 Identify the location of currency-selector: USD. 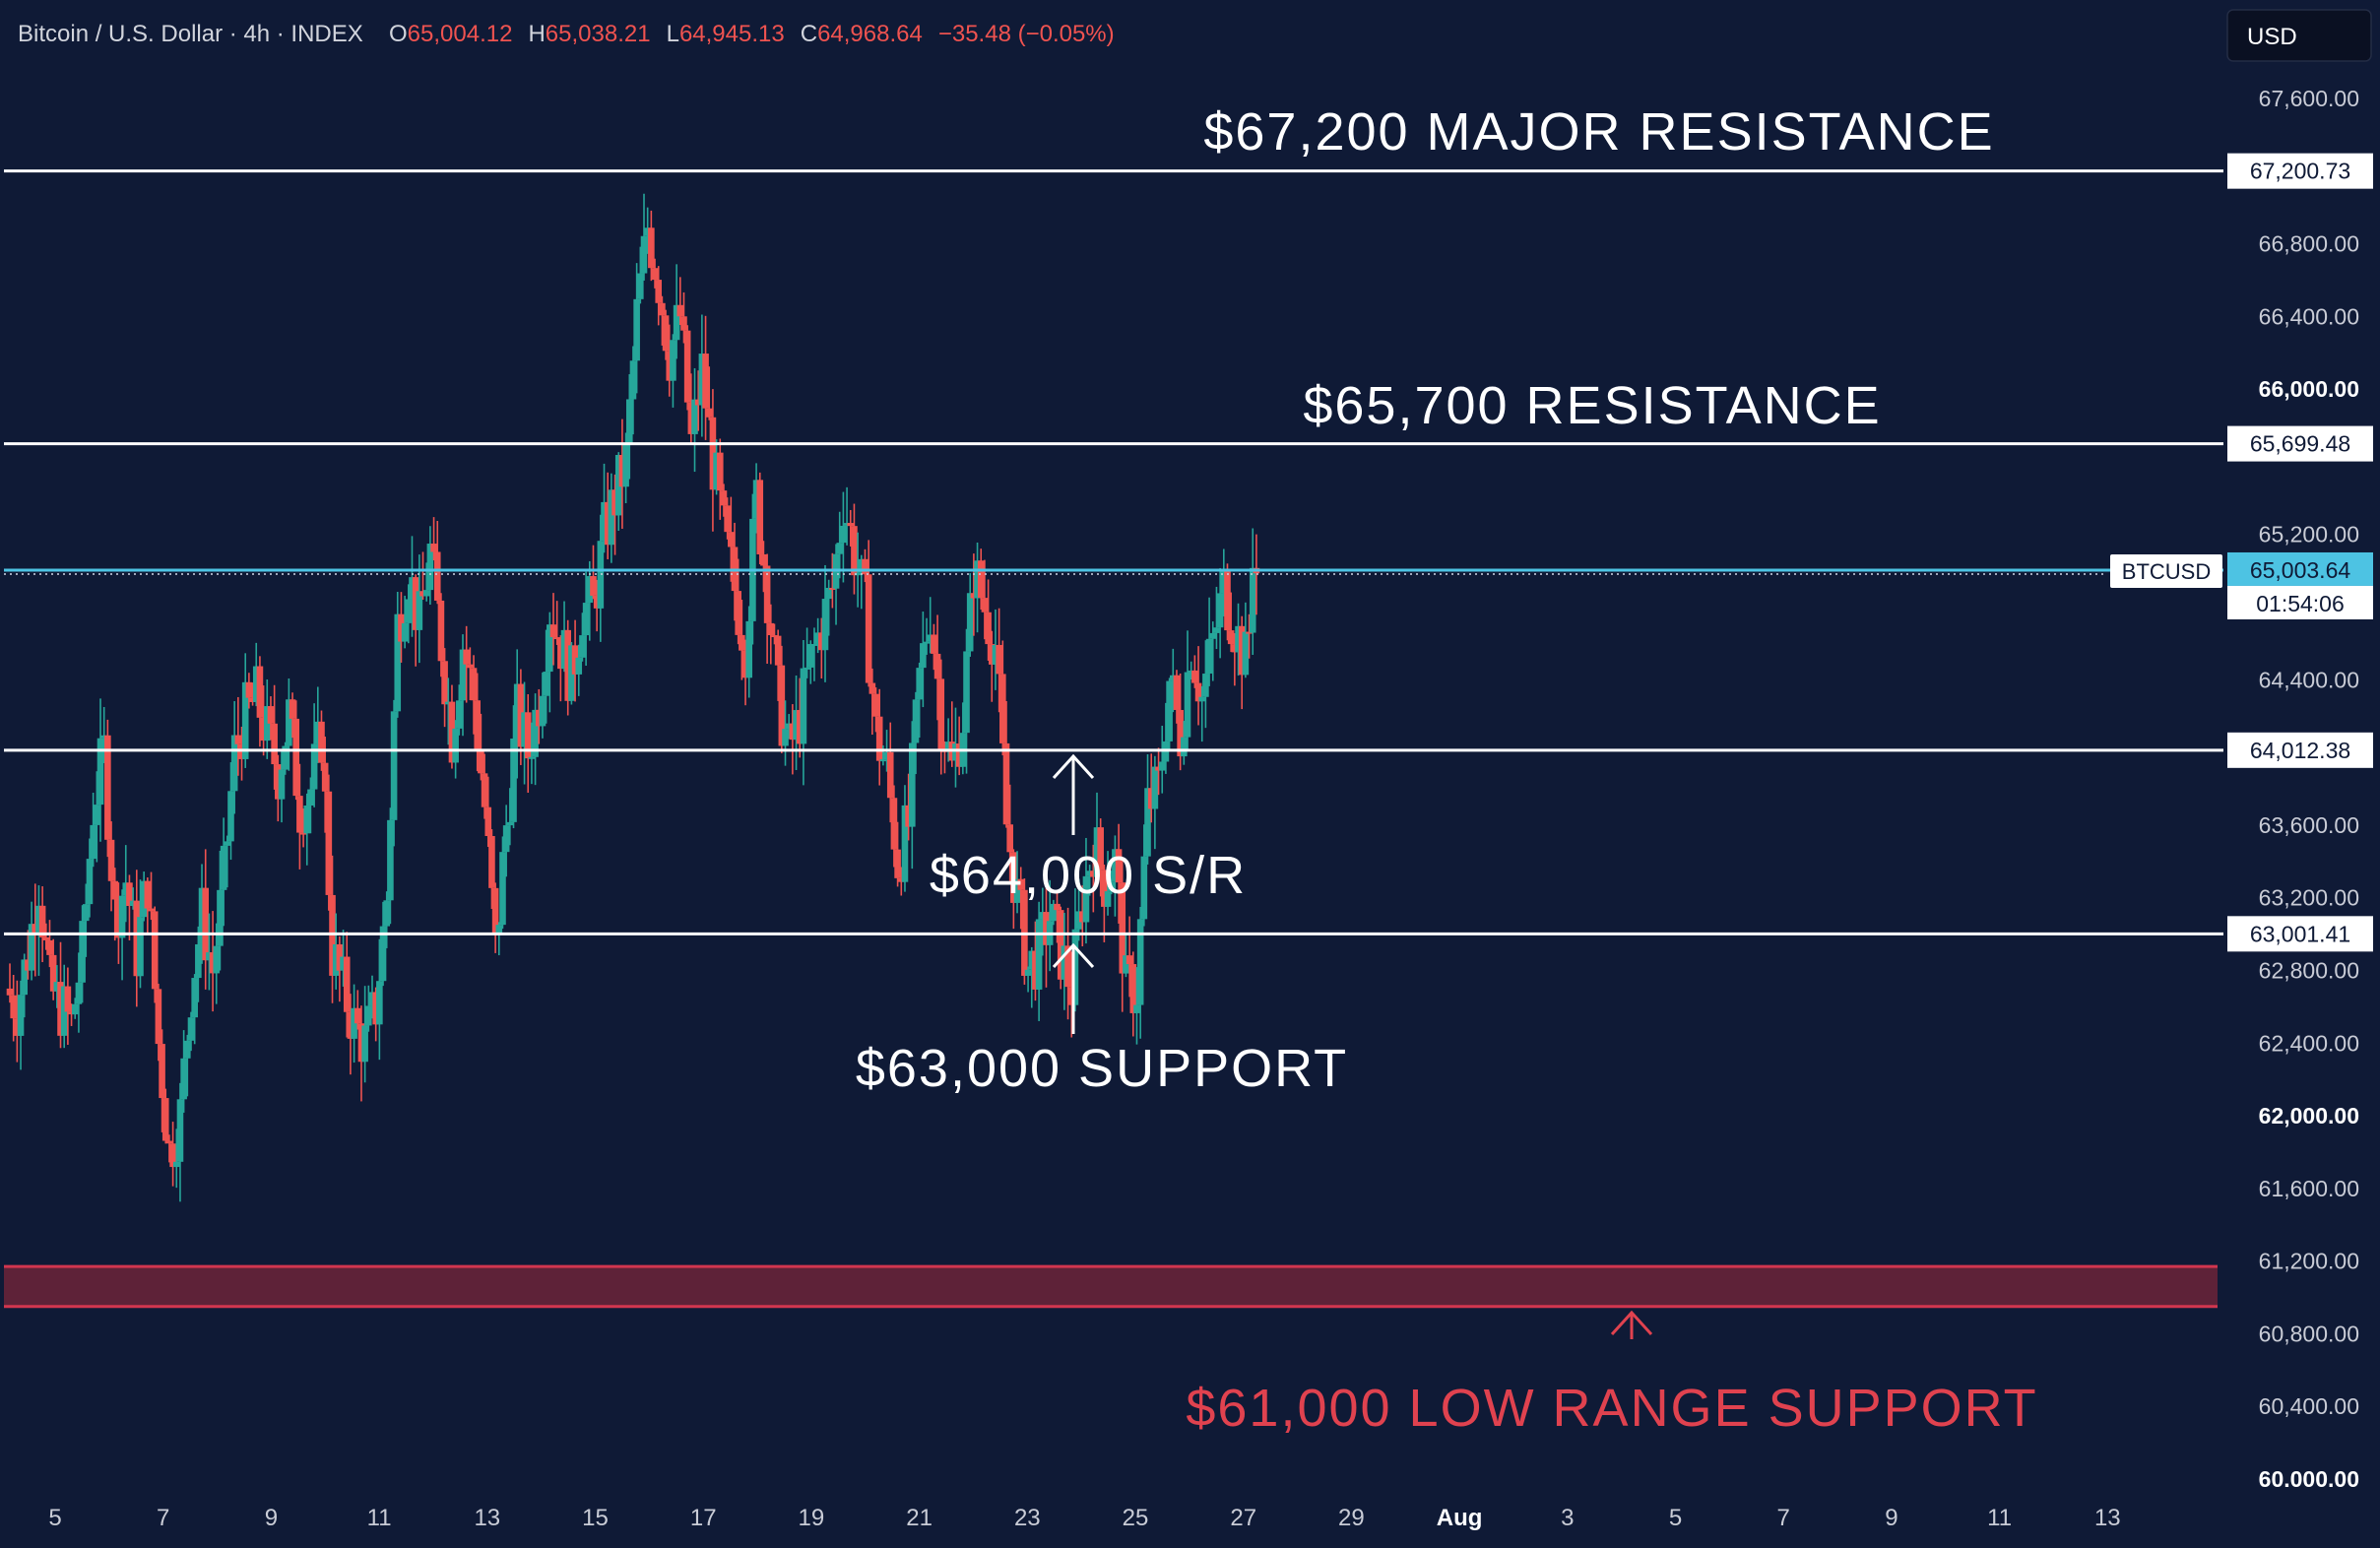
(2299, 35).